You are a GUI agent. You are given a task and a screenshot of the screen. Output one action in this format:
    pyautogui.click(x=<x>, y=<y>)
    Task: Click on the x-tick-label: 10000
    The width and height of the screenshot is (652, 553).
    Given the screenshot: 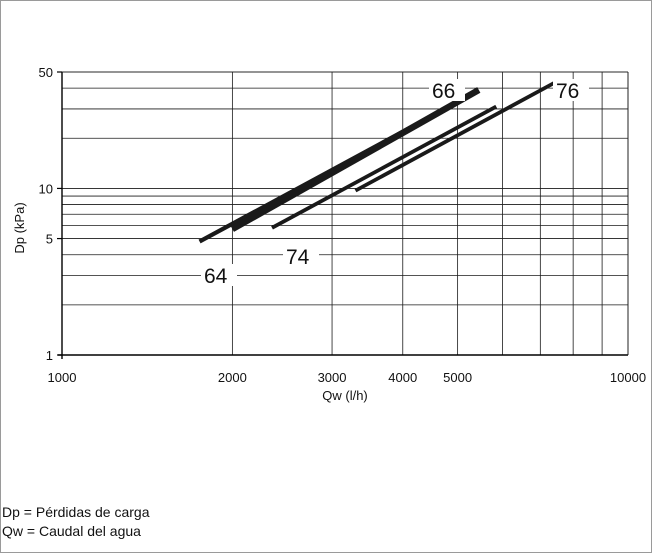 What is the action you would take?
    pyautogui.click(x=628, y=377)
    